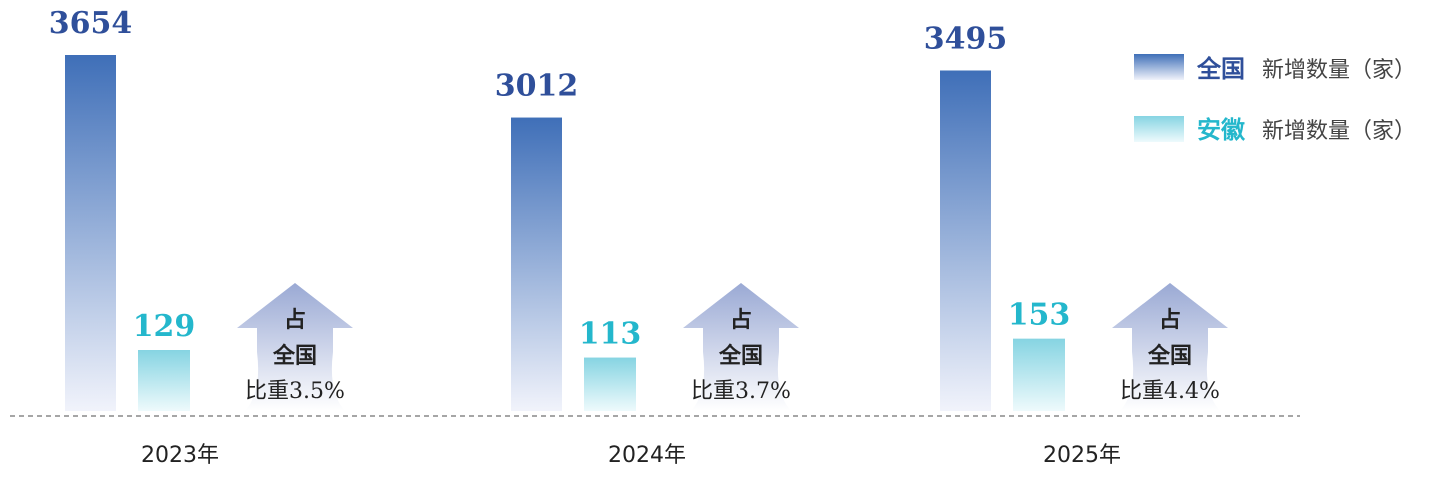 The width and height of the screenshot is (1446, 480). I want to click on share-label-line3: 比重3.7%, so click(741, 391).